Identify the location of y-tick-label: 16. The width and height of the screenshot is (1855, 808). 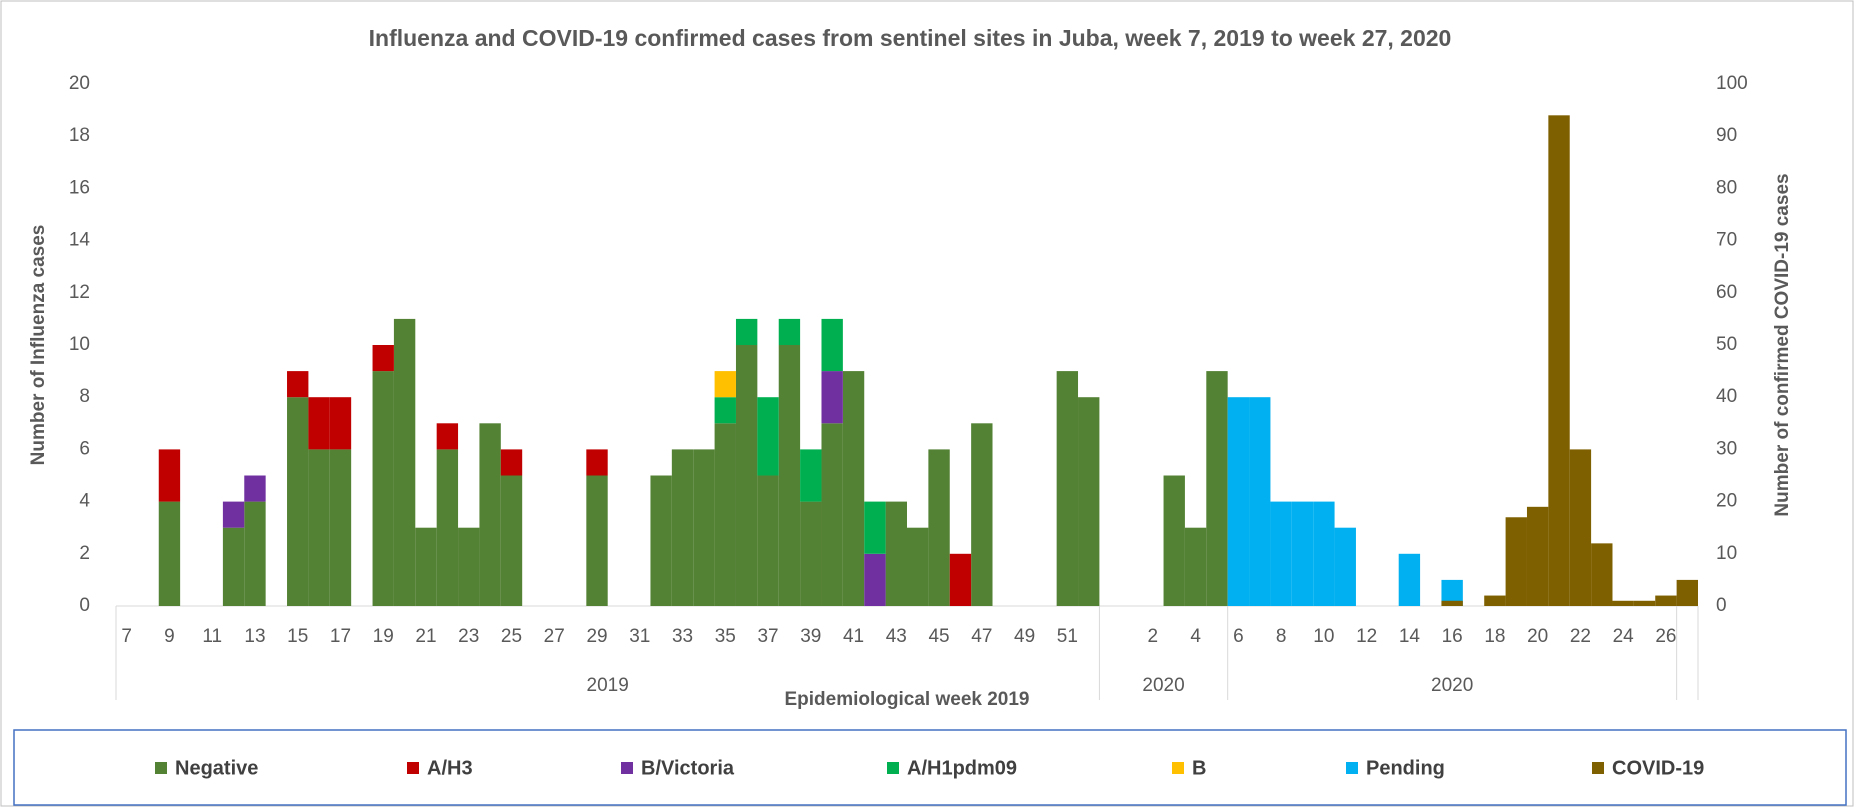
(79, 187).